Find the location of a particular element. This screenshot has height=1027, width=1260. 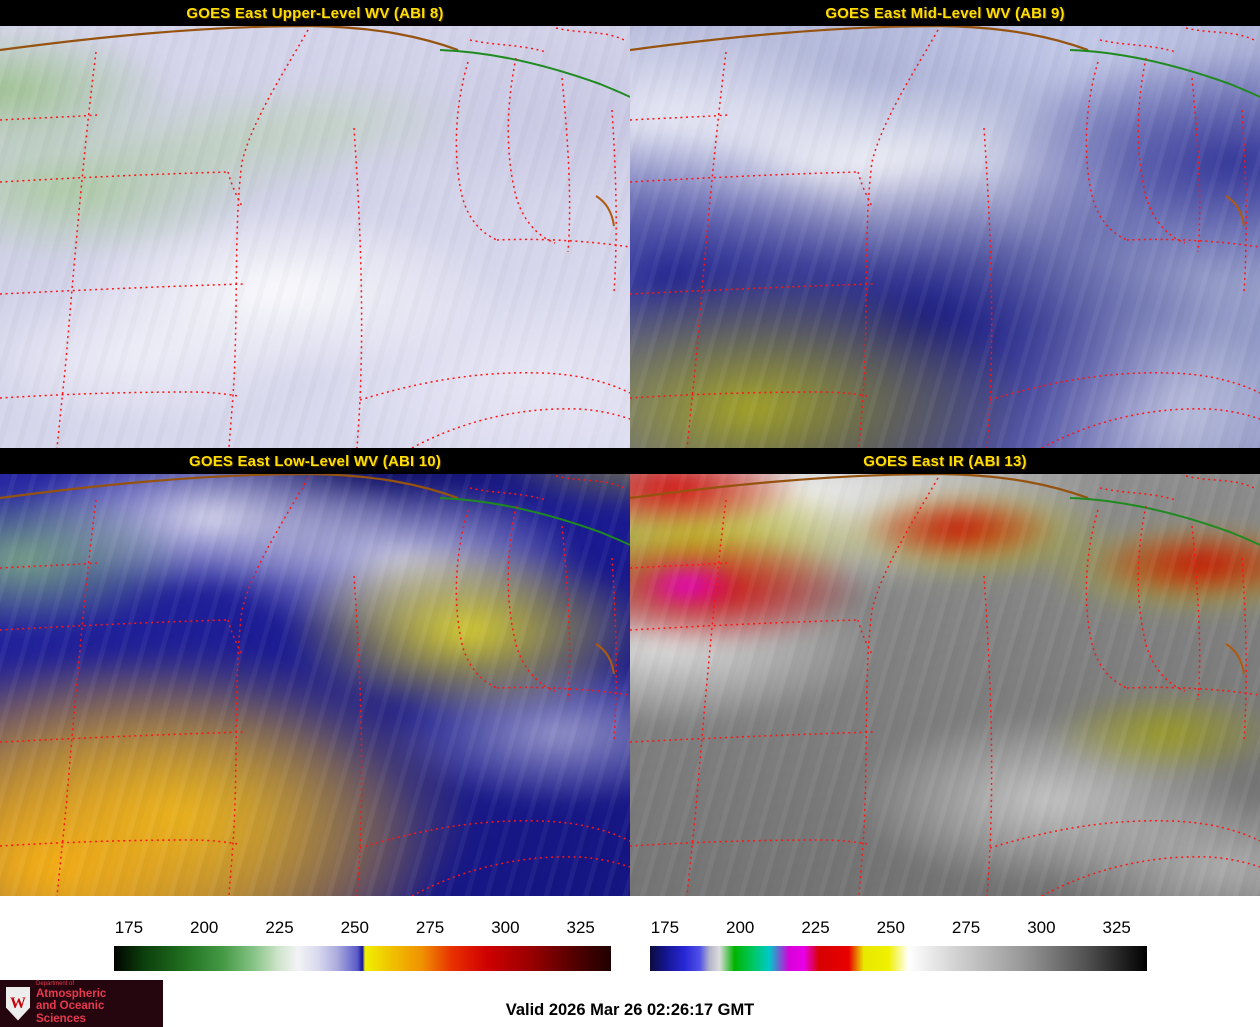

panel-title-bar: GOES East Low-Level WV (ABI 10) is located at coordinates (315, 461).